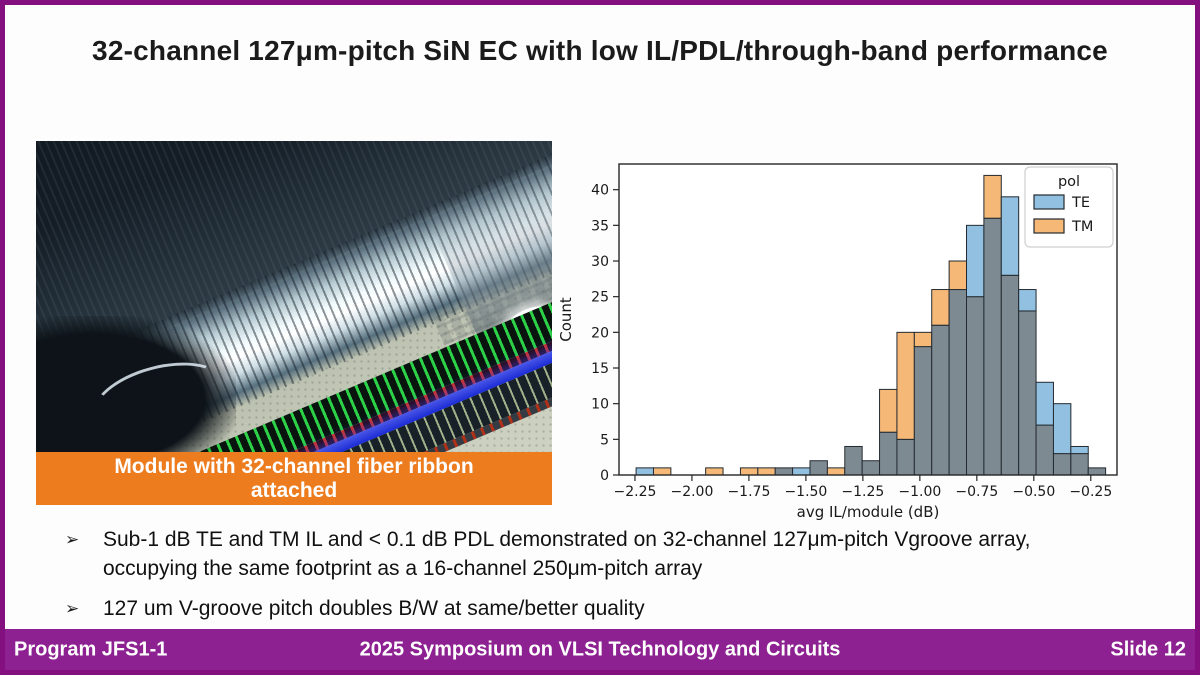 The image size is (1200, 675). What do you see at coordinates (600, 333) in the screenshot?
I see `svg-text: 20` at bounding box center [600, 333].